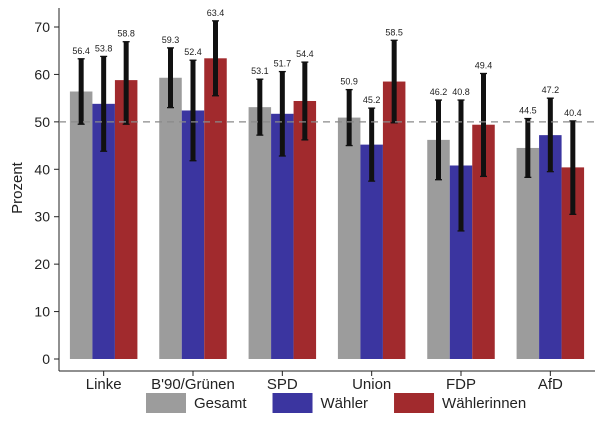 The height and width of the screenshot is (424, 599). I want to click on data-label: 40.8, so click(461, 92).